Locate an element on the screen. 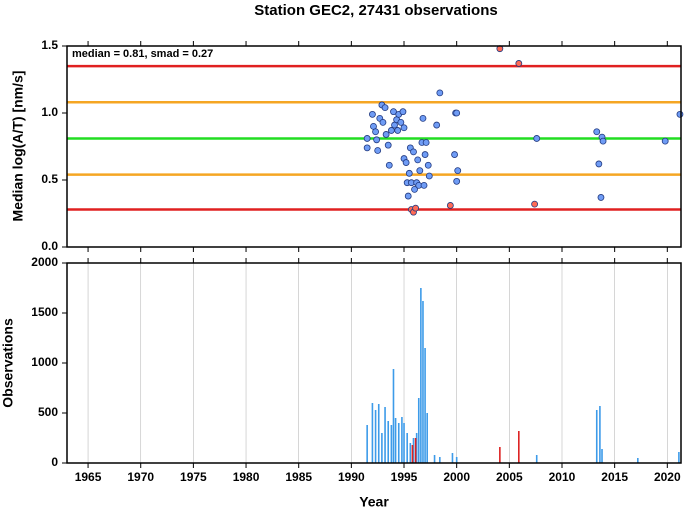 The image size is (685, 511). y-tick-label: 1.5 is located at coordinates (49, 45).